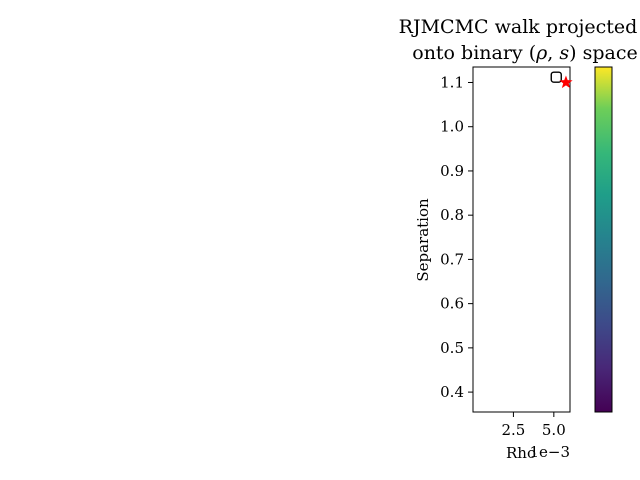 The image size is (640, 480). I want to click on title-s: s, so click(564, 53).